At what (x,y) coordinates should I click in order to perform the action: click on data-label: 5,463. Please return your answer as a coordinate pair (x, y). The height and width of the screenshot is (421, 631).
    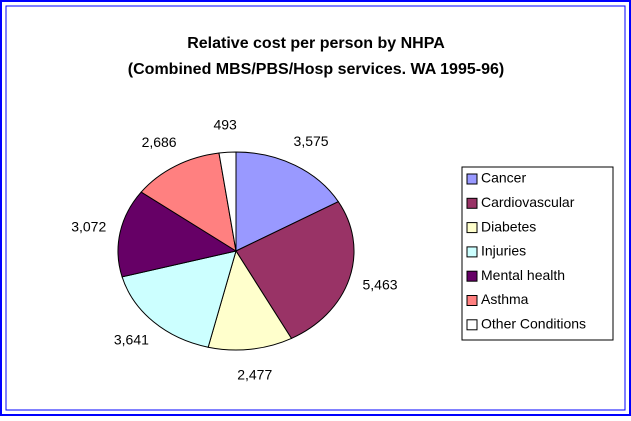
    Looking at the image, I should click on (379, 284).